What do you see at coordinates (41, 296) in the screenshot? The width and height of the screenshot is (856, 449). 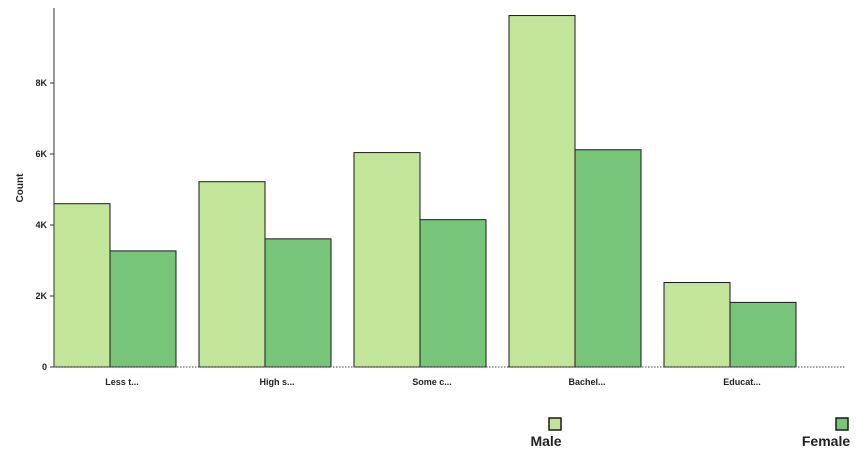 I see `y-tick-label: 2K` at bounding box center [41, 296].